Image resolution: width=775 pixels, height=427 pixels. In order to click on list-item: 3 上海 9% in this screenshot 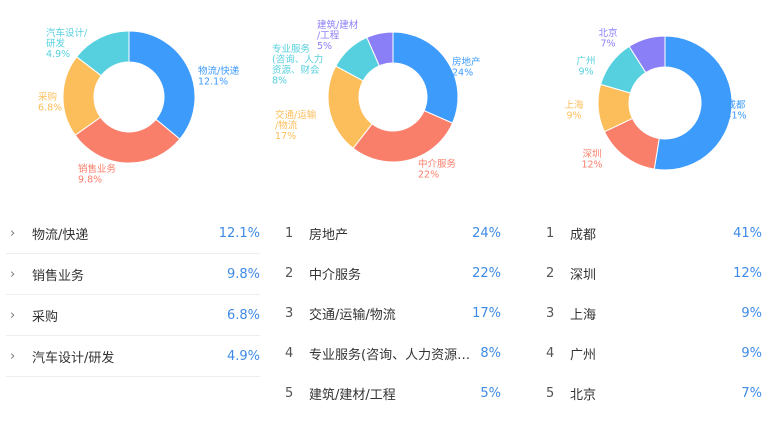, I will do `click(654, 313)`.